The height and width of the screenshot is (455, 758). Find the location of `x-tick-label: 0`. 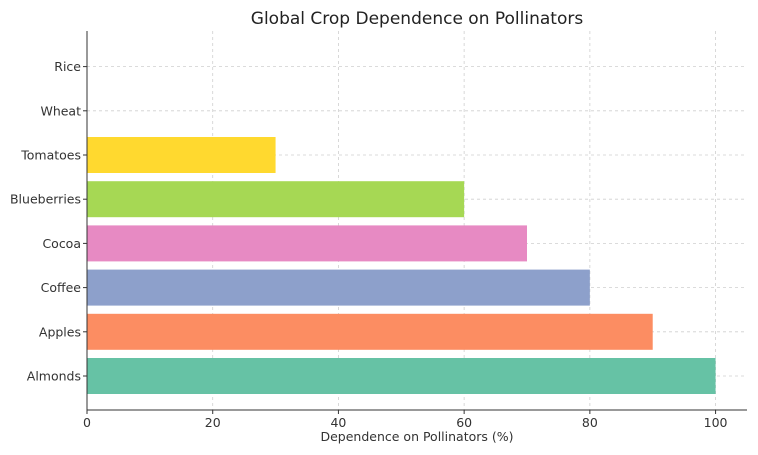

x-tick-label: 0 is located at coordinates (87, 422).